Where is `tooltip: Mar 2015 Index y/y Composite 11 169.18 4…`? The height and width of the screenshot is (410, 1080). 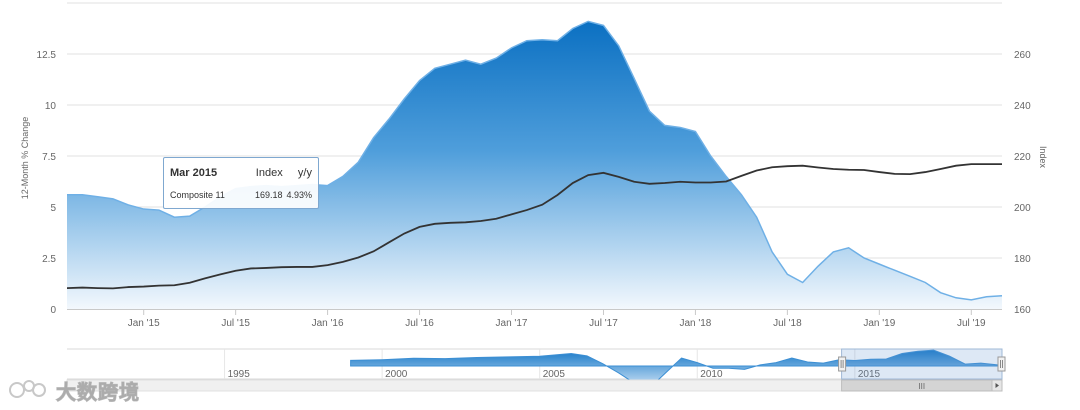 tooltip: Mar 2015 Index y/y Composite 11 169.18 4… is located at coordinates (241, 183).